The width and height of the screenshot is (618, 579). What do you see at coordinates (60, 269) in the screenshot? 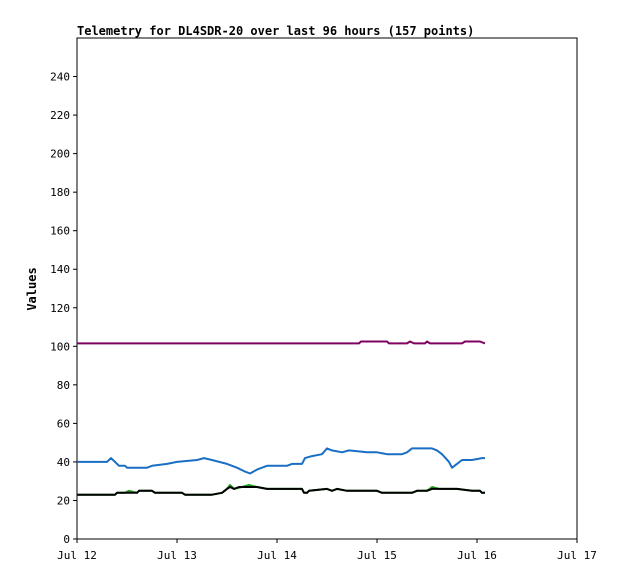
I see `y-tick-label: 140` at bounding box center [60, 269].